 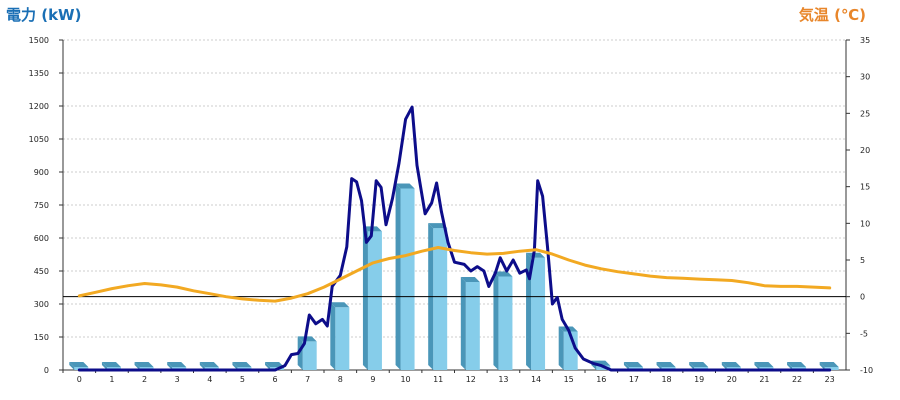 I want to click on left-tick-label: 600, so click(x=41, y=238).